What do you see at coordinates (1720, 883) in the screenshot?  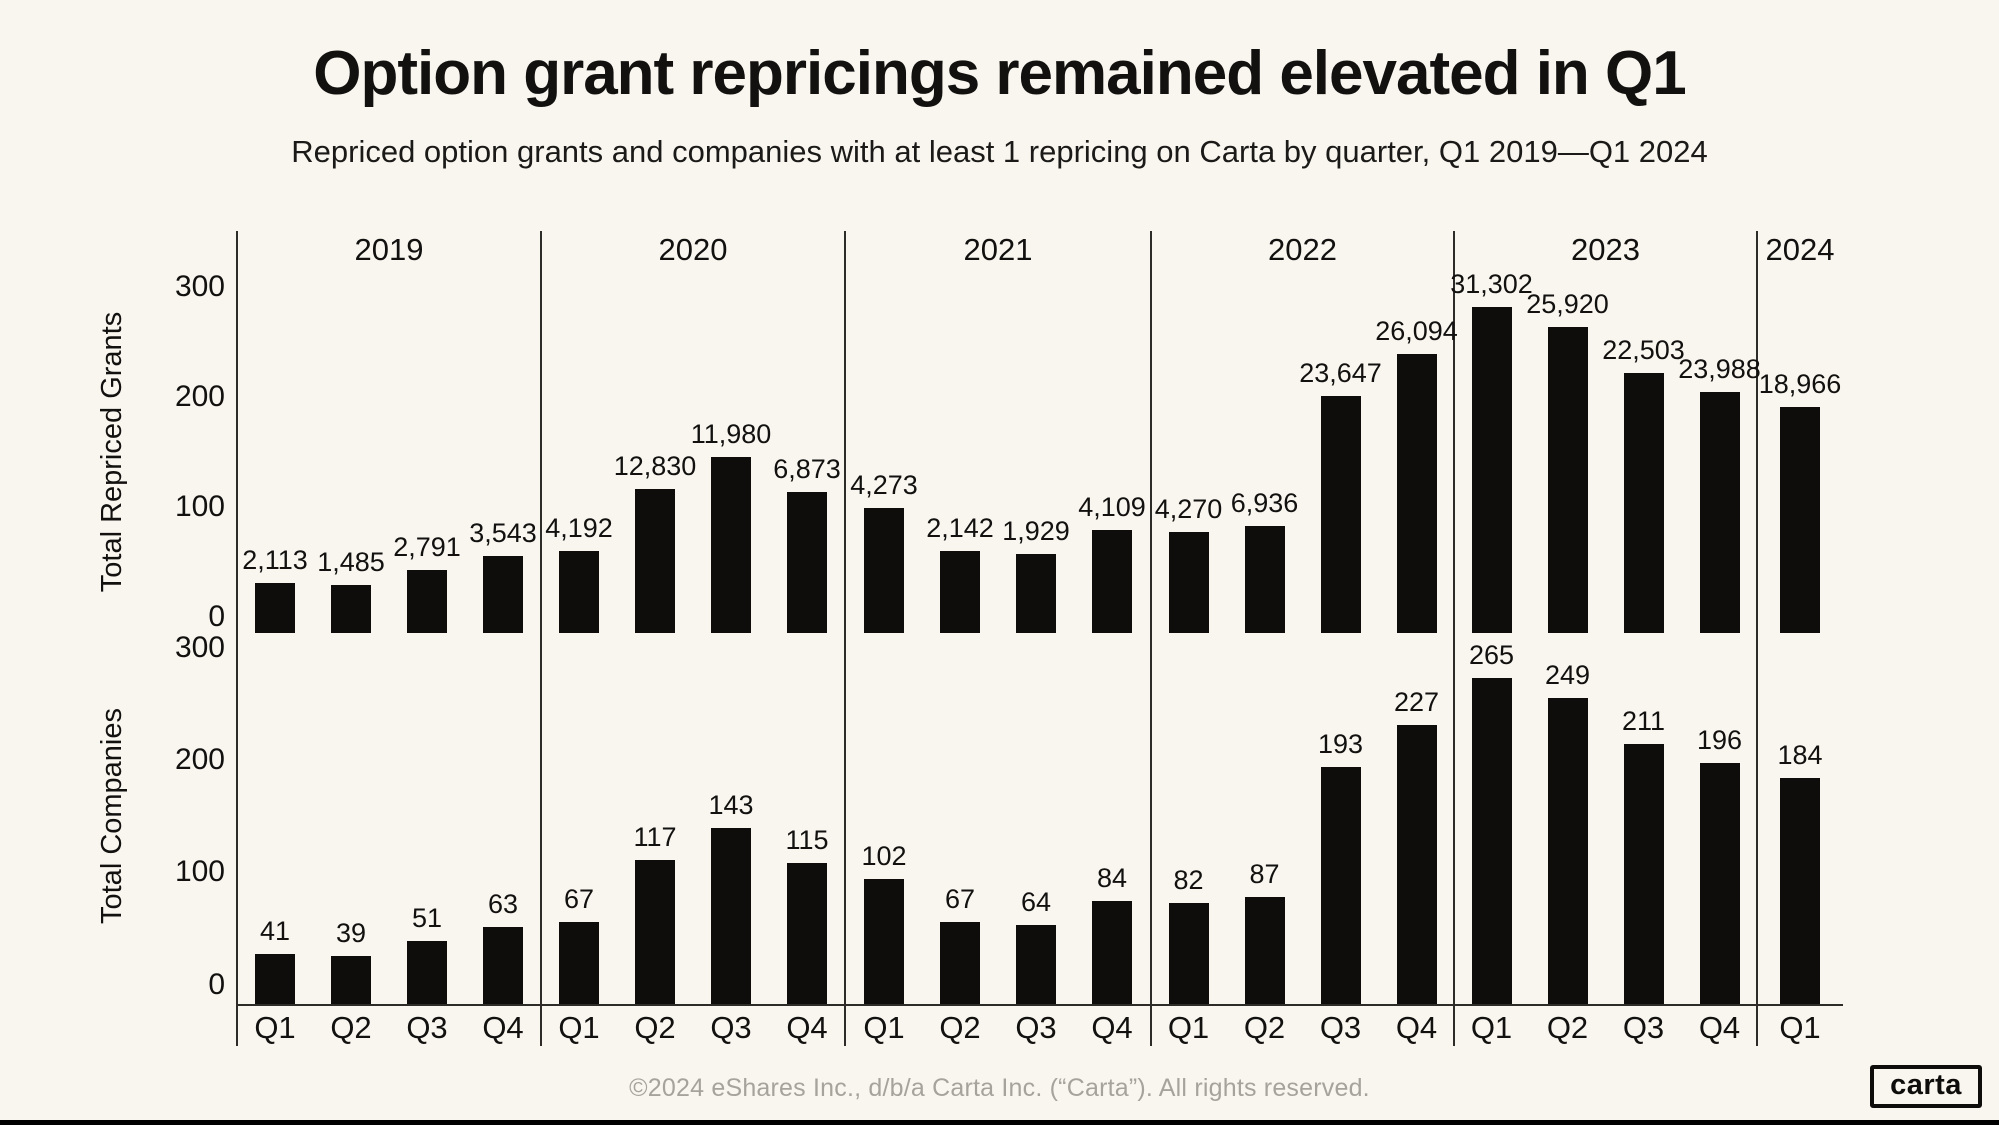 I see `bar-companies-2023-Q4` at bounding box center [1720, 883].